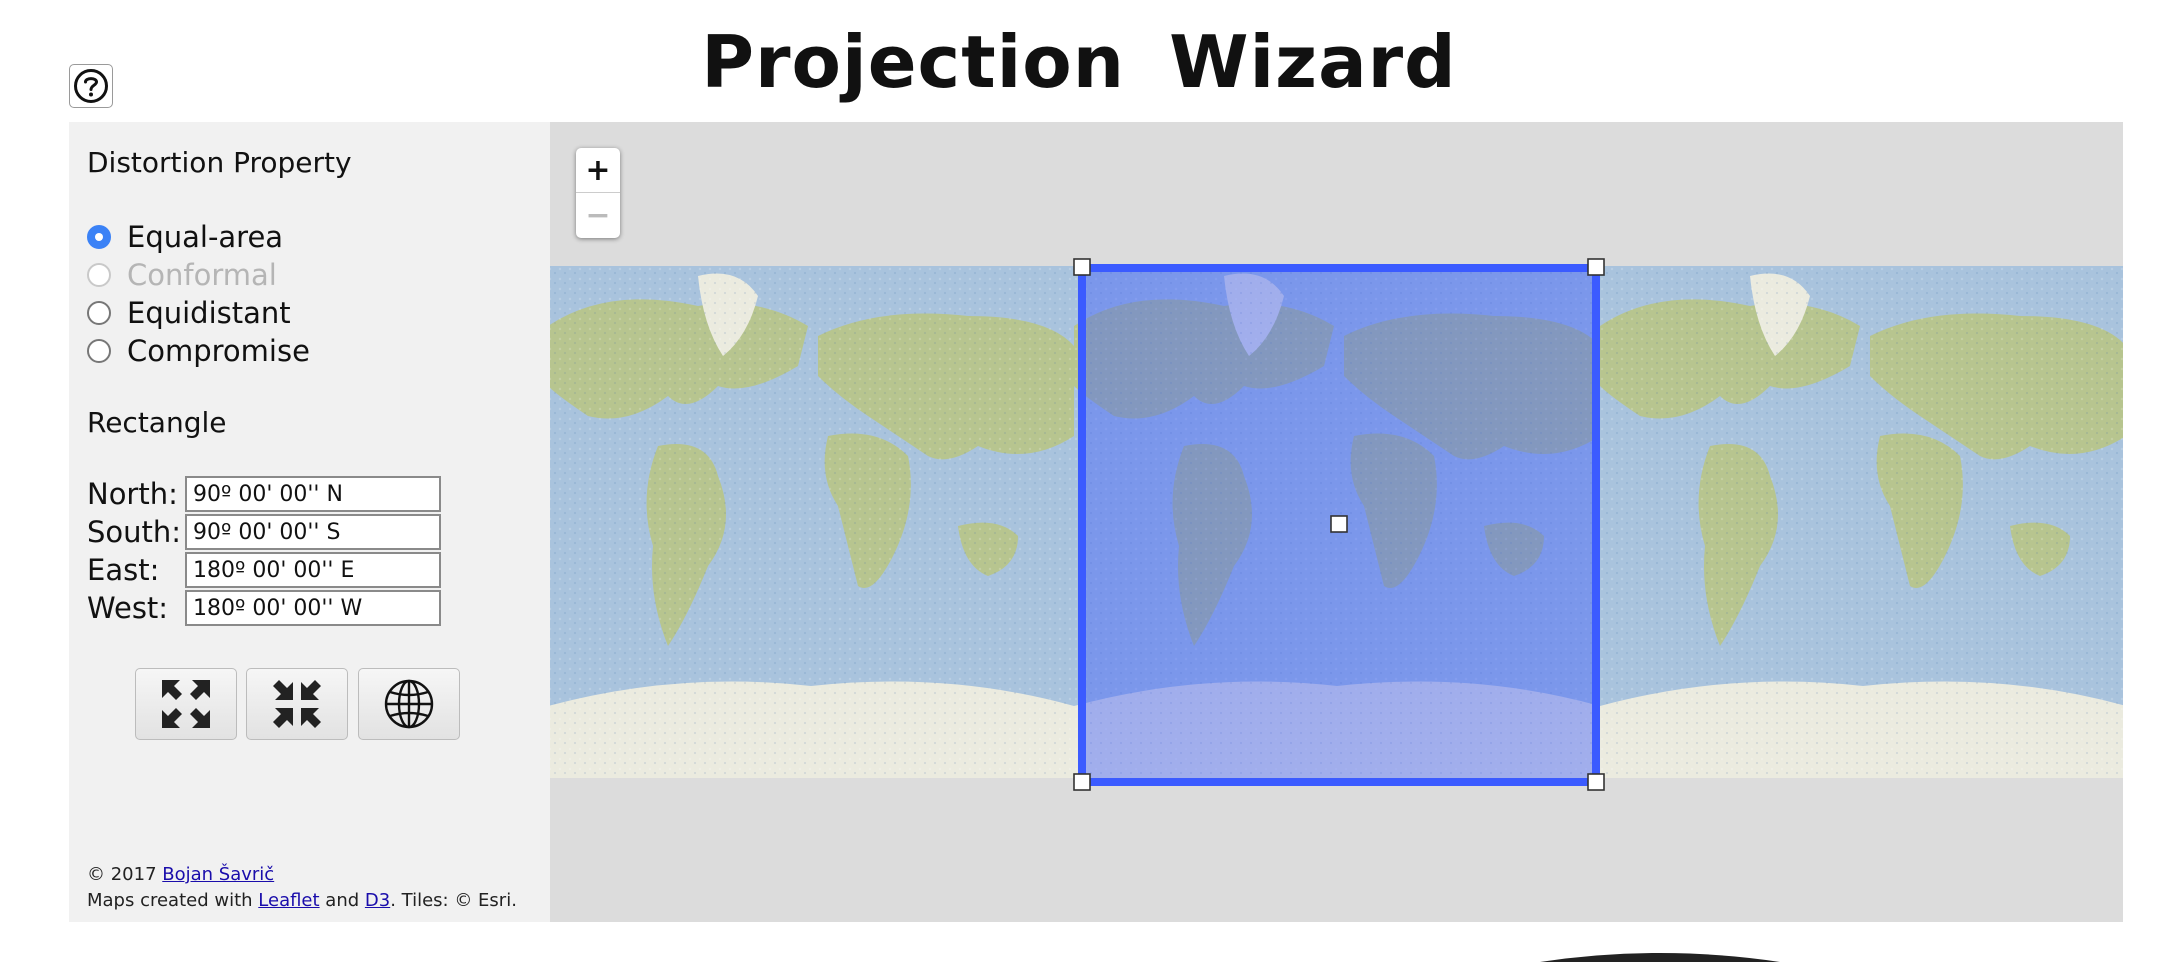 The height and width of the screenshot is (966, 2158). I want to click on south-input, so click(313, 532).